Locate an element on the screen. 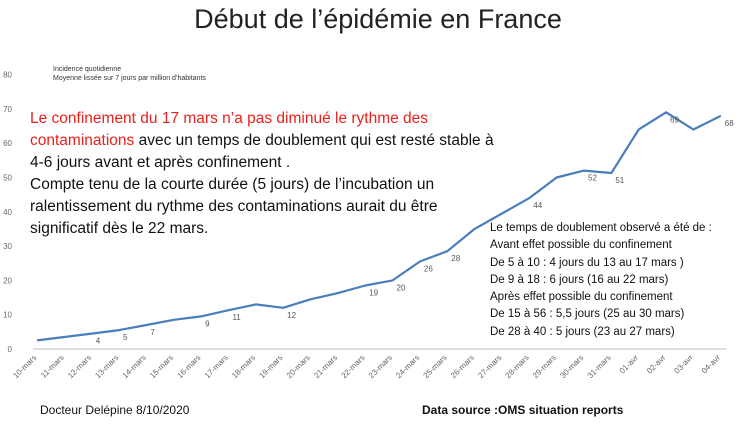 The image size is (756, 425). data-label: 4 is located at coordinates (98, 341).